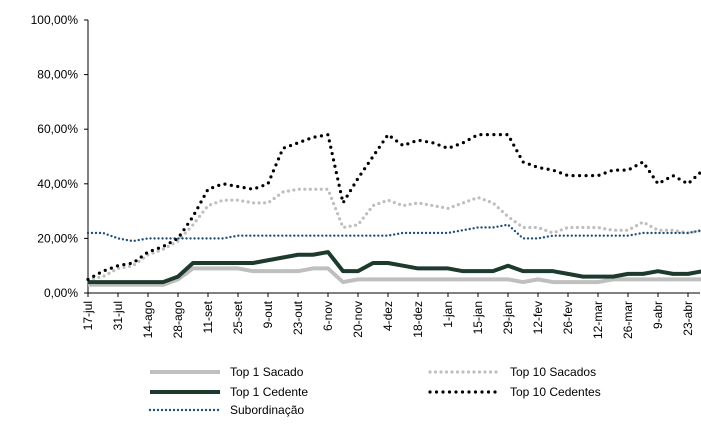 This screenshot has height=425, width=701. What do you see at coordinates (88, 315) in the screenshot?
I see `x-tick-label: 17-jul` at bounding box center [88, 315].